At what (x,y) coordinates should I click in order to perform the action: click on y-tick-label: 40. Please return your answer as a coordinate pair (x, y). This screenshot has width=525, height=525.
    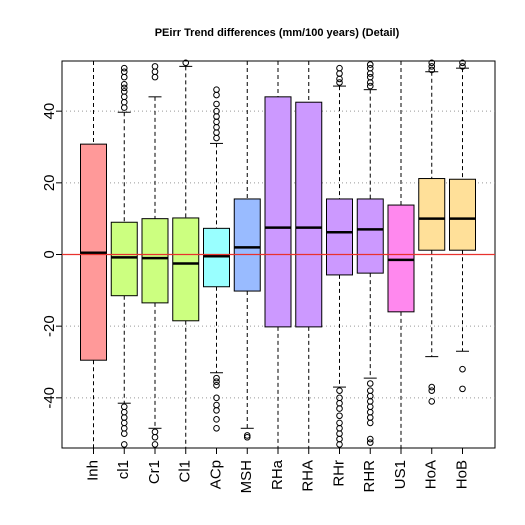
    Looking at the image, I should click on (49, 111).